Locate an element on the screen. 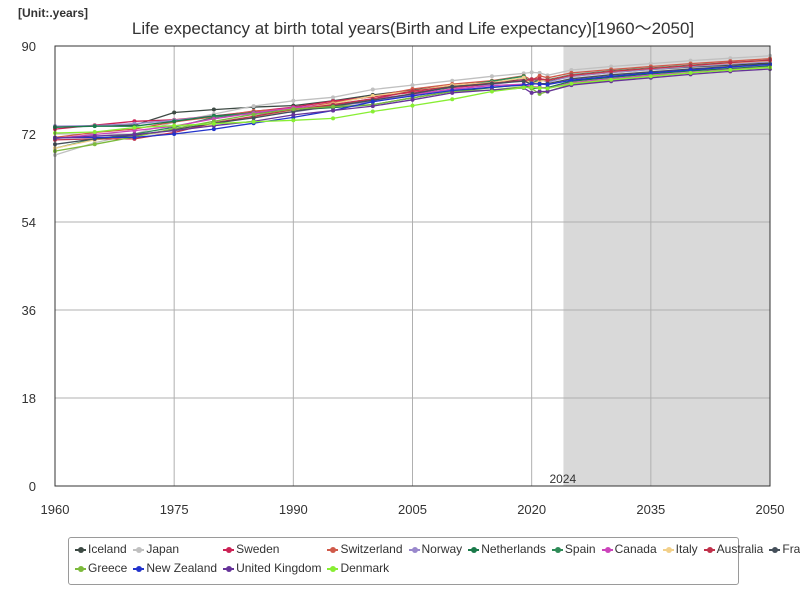  x-tick-label: 2005 is located at coordinates (412, 509).